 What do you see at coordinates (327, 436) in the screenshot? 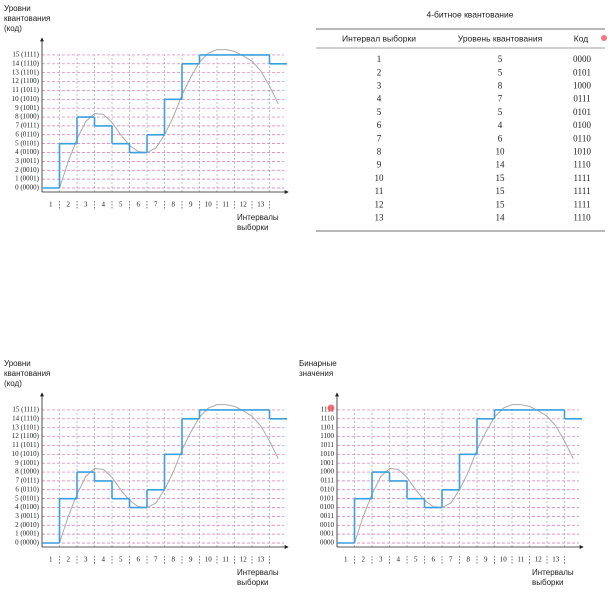
I see `y-tick-label: 1100` at bounding box center [327, 436].